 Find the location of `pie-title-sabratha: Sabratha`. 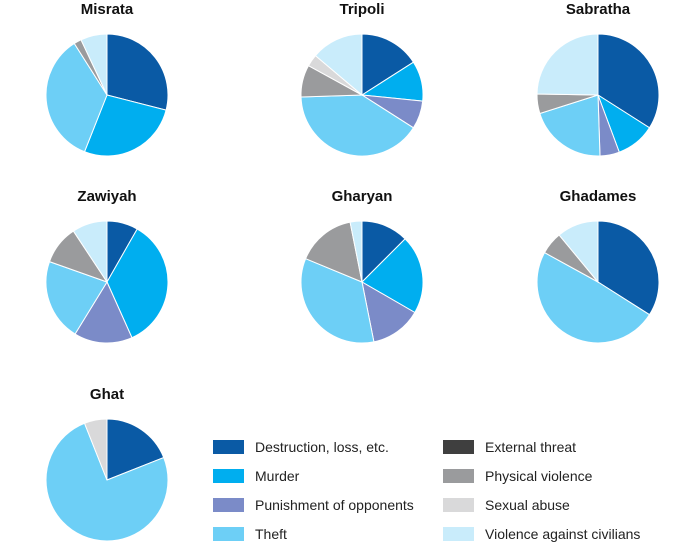

pie-title-sabratha: Sabratha is located at coordinates (598, 9).